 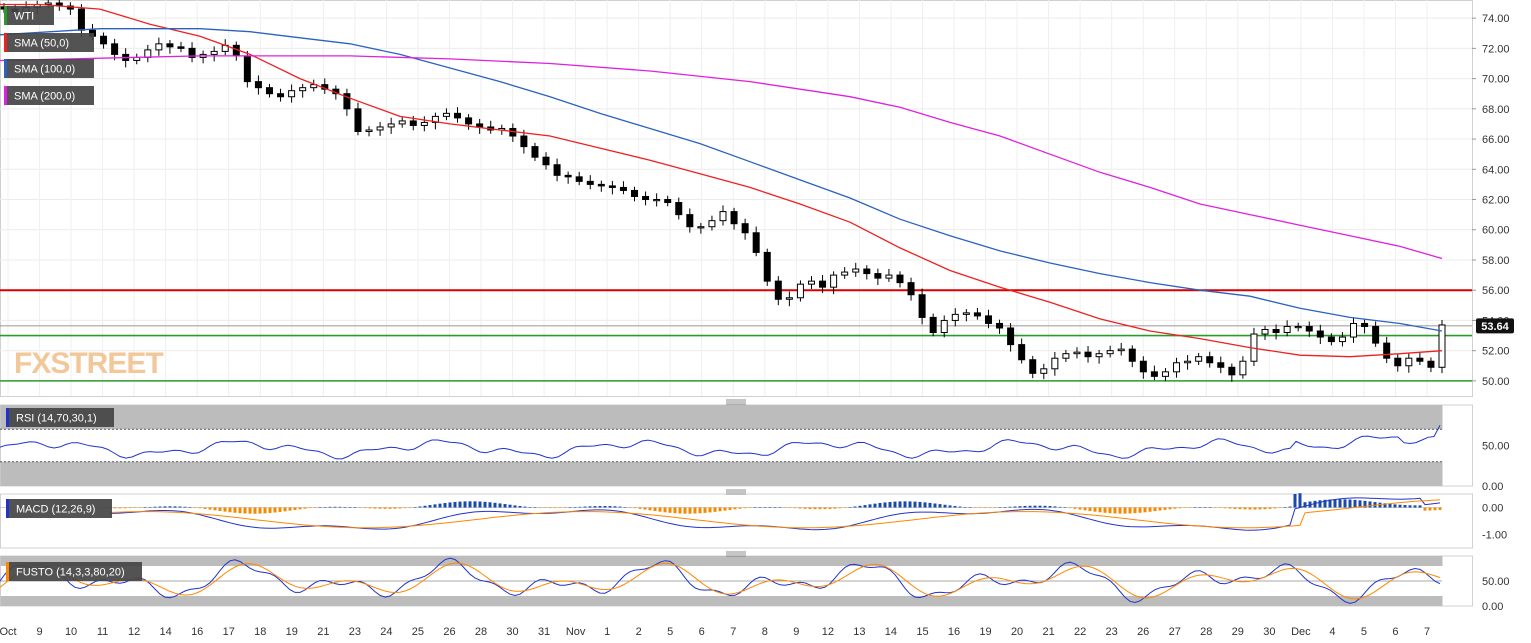 I want to click on x-tick-label: 12, so click(x=828, y=632).